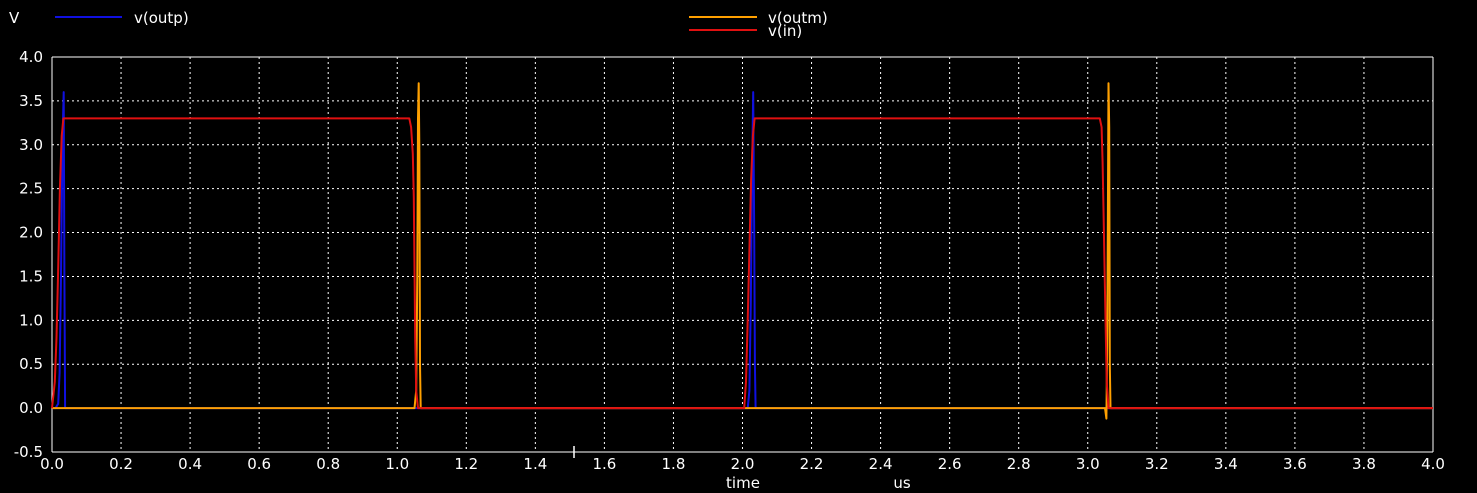 The height and width of the screenshot is (493, 1477). I want to click on x-tick-label: 3.8, so click(1364, 464).